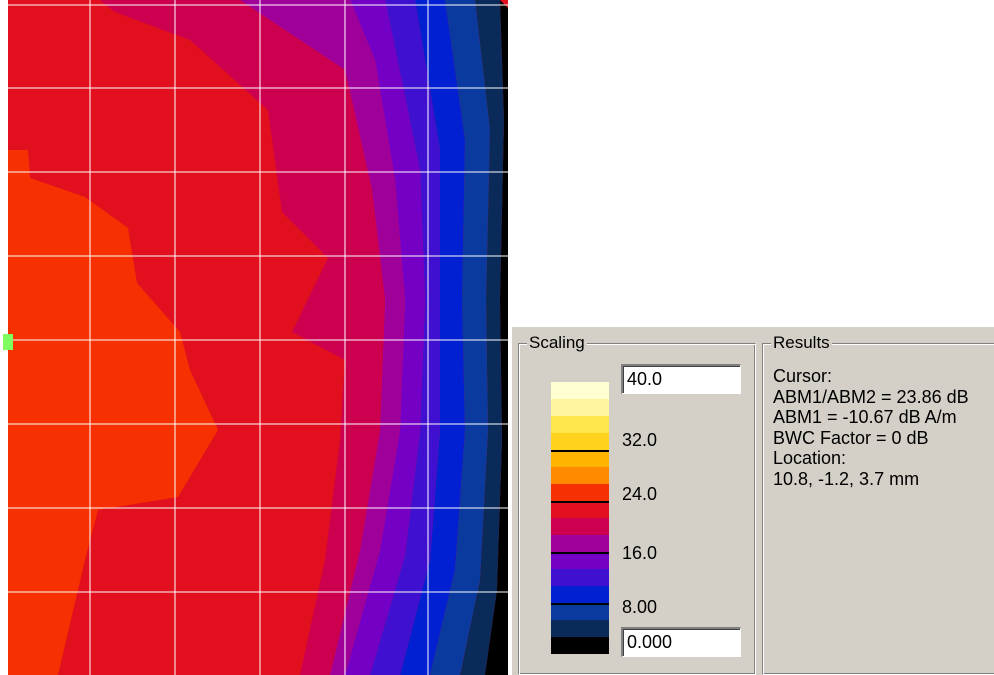 This screenshot has height=675, width=994. What do you see at coordinates (851, 437) in the screenshot?
I see `results-bwc-factor: BWC Factor = 0 dB` at bounding box center [851, 437].